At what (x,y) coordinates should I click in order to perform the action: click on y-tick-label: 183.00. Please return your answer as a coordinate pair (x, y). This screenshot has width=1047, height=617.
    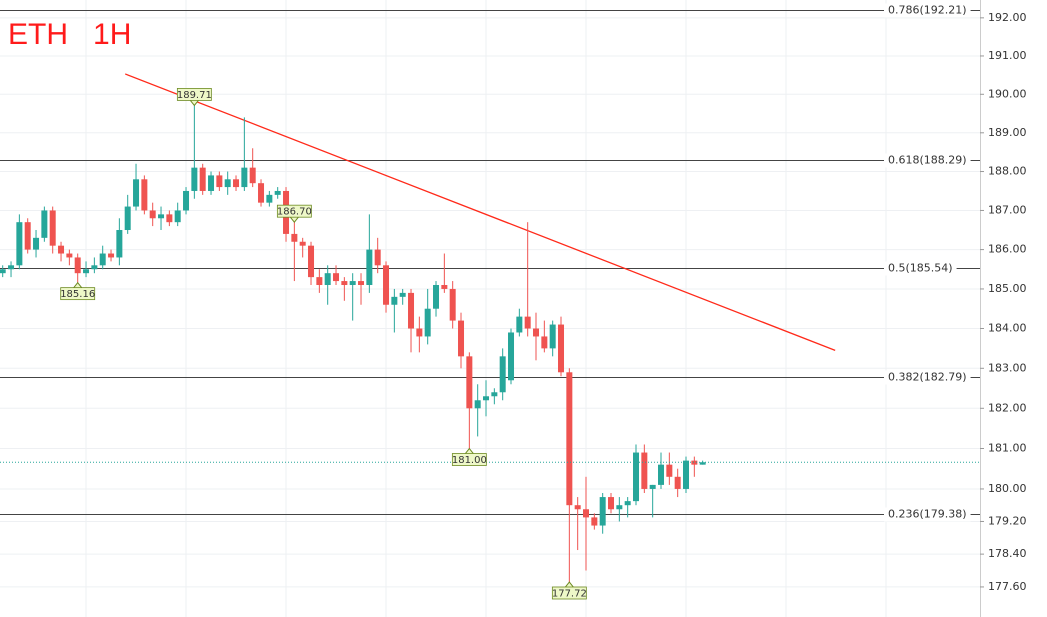
    Looking at the image, I should click on (1007, 367).